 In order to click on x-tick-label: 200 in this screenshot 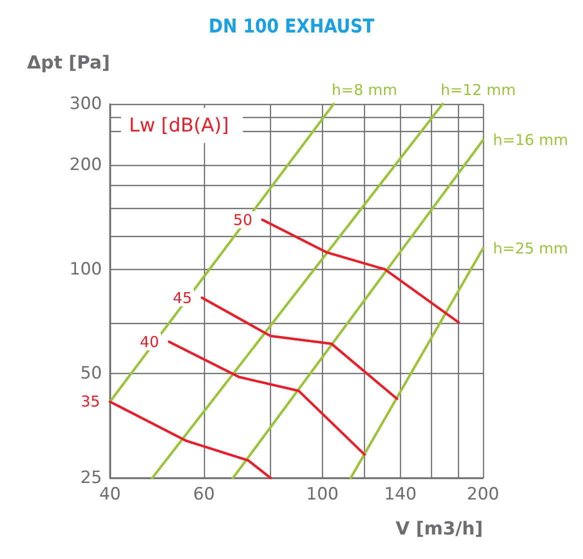, I will do `click(483, 494)`.